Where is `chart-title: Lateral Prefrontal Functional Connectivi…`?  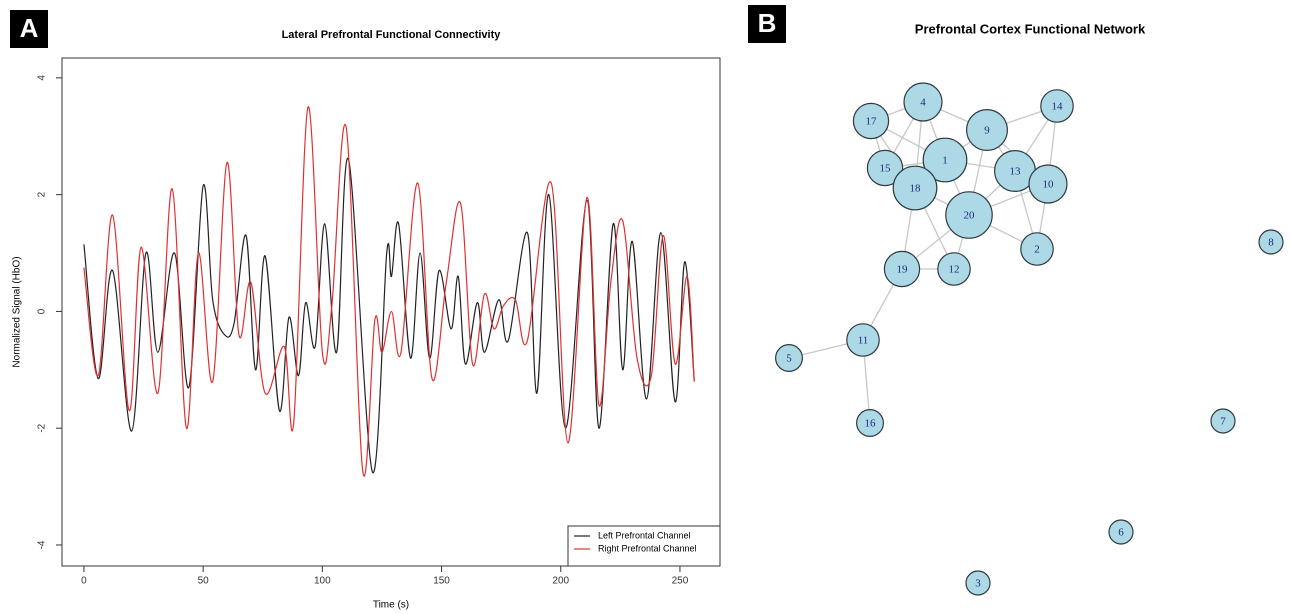 chart-title: Lateral Prefrontal Functional Connectivi… is located at coordinates (392, 35).